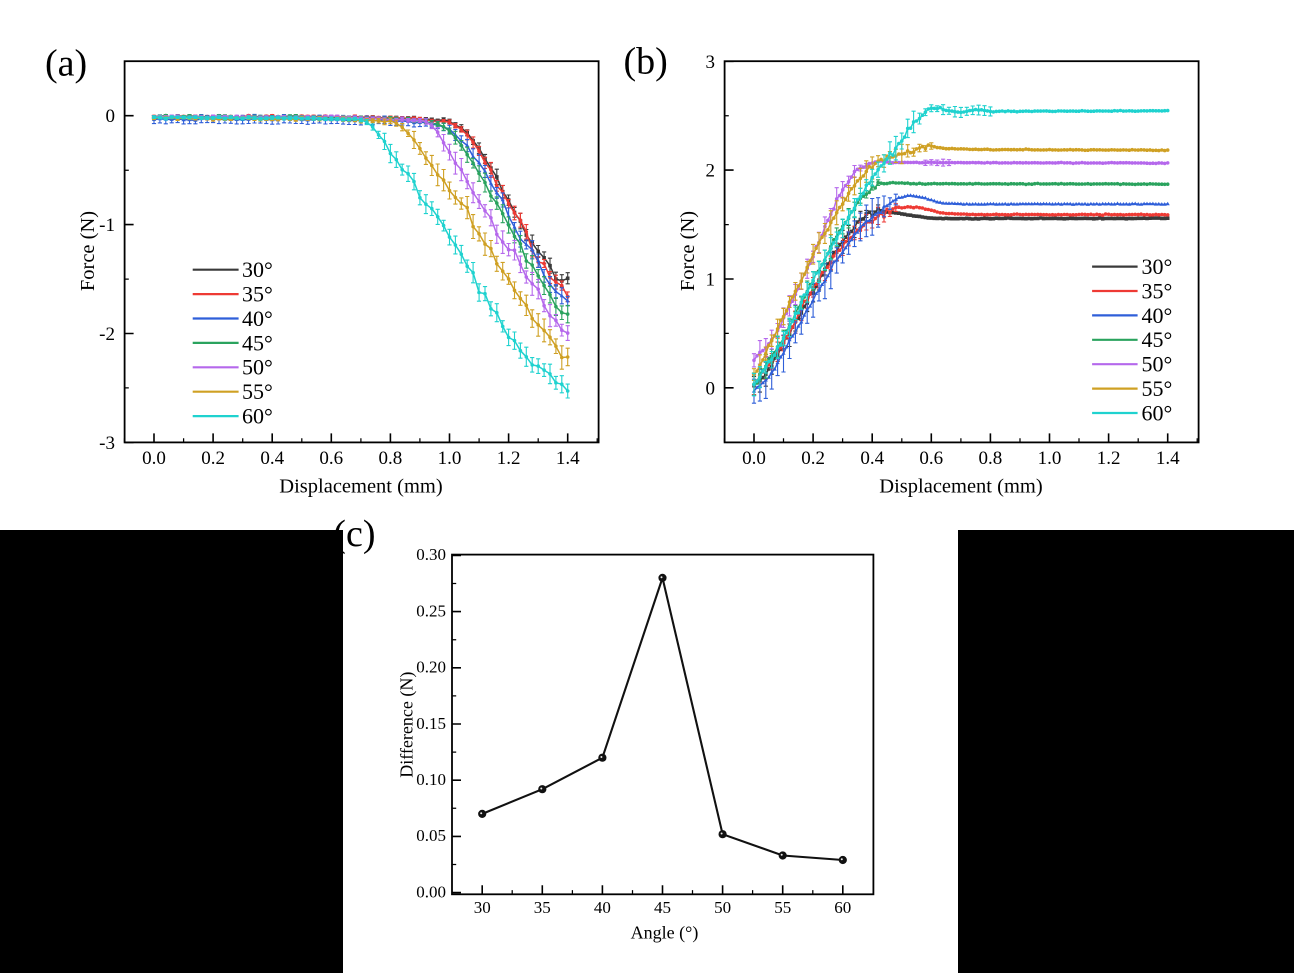 The height and width of the screenshot is (973, 1294). Describe the element at coordinates (602, 907) in the screenshot. I see `svg-text: 40` at that location.